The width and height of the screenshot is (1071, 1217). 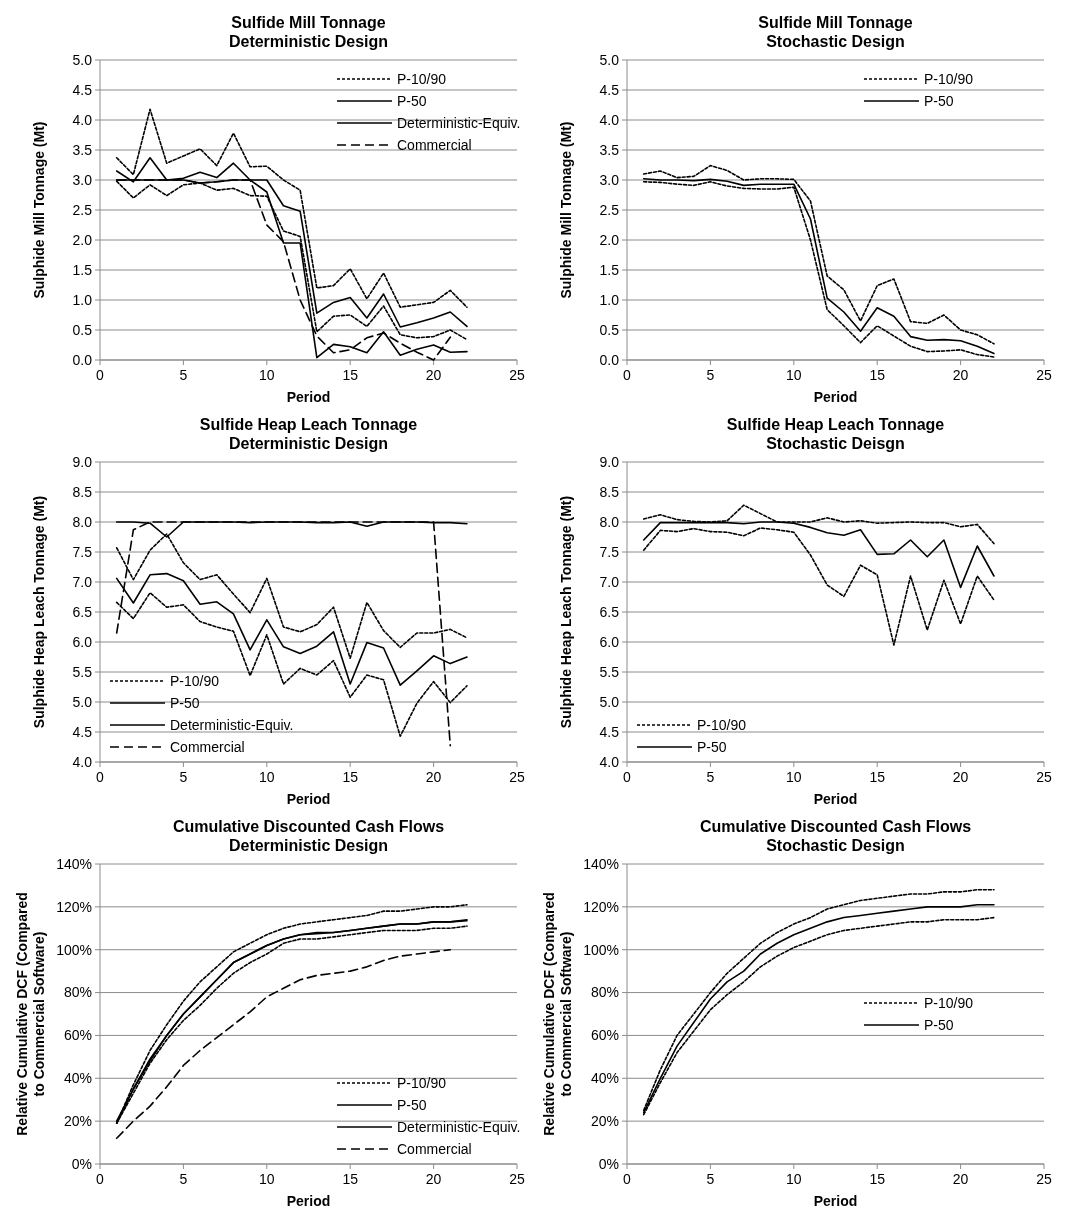 I want to click on y-tick-label: 1.0, so click(x=82, y=299).